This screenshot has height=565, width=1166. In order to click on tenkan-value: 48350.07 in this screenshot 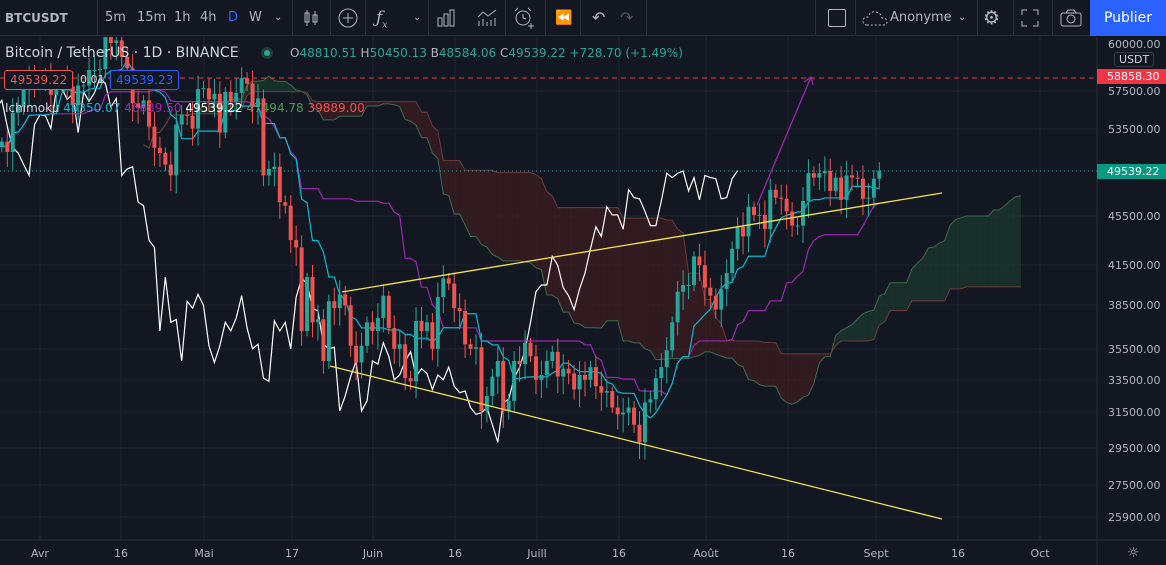, I will do `click(92, 108)`.